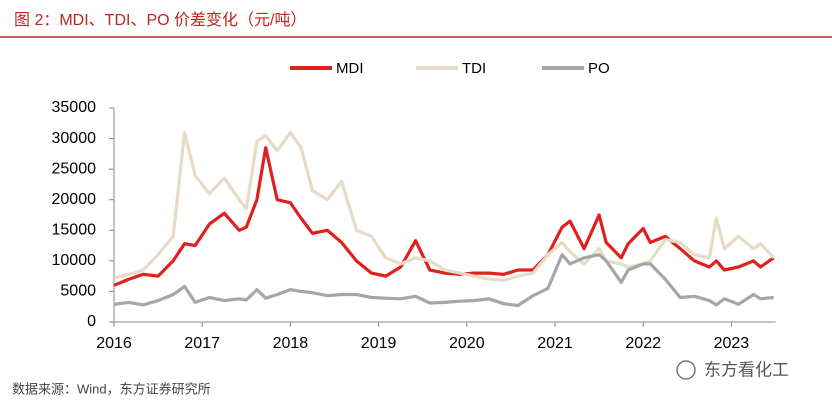 The image size is (832, 408). What do you see at coordinates (111, 388) in the screenshot?
I see `source-note: 数据来源：Wind，东方证券研究所` at bounding box center [111, 388].